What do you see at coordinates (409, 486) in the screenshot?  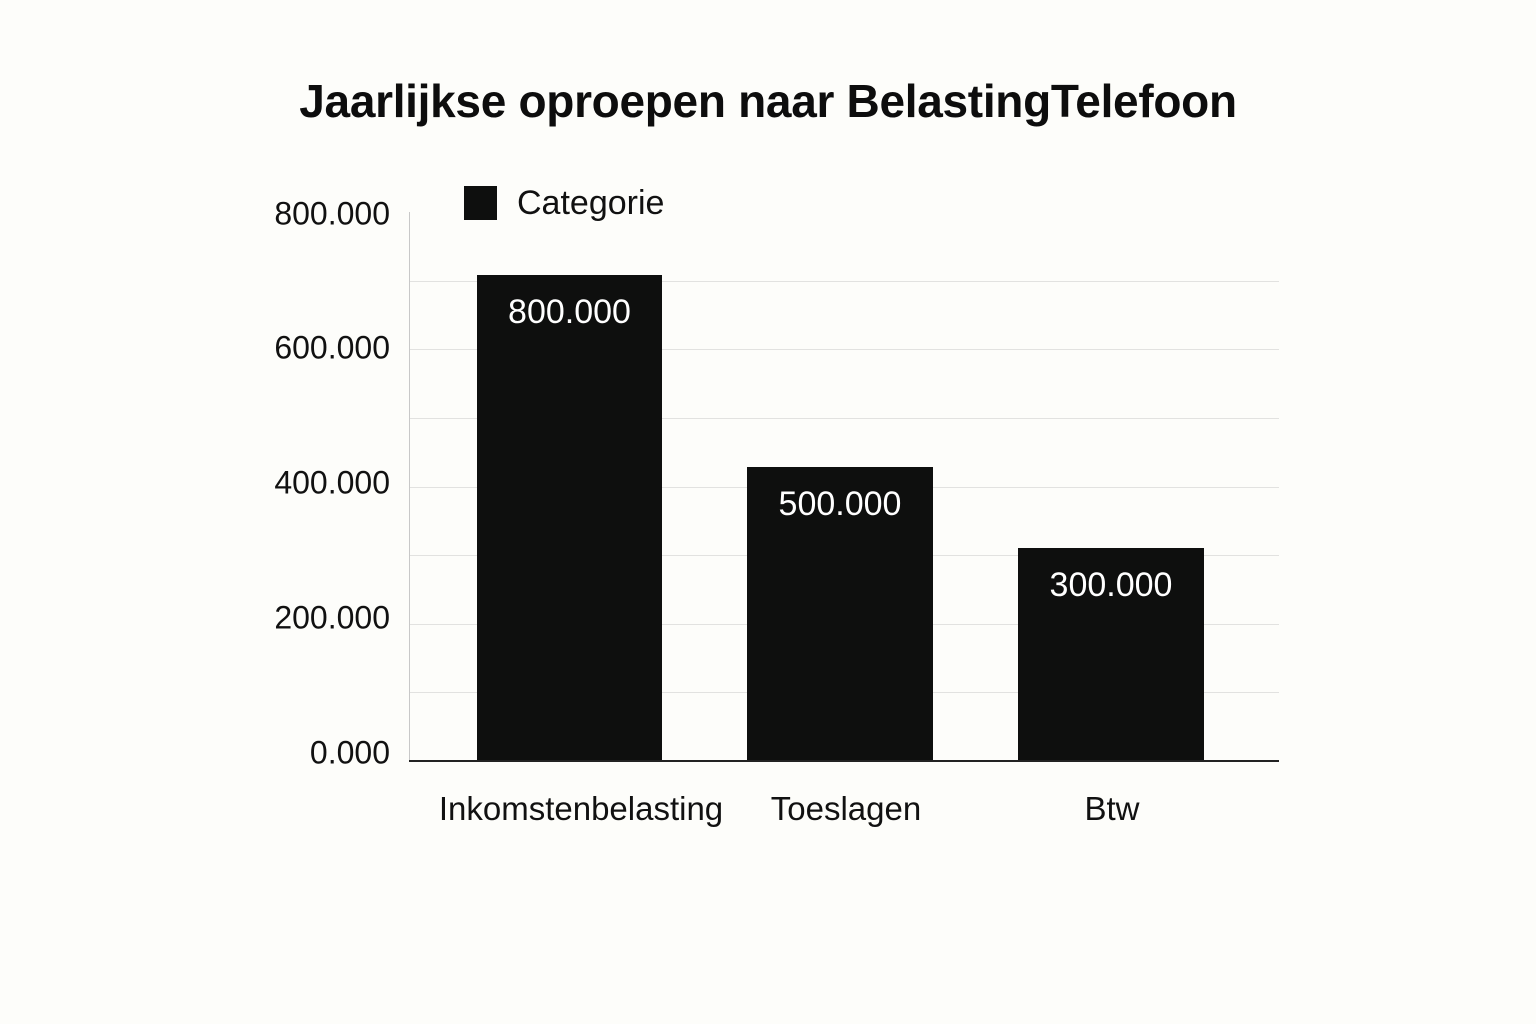 I see `y-axis-line` at bounding box center [409, 486].